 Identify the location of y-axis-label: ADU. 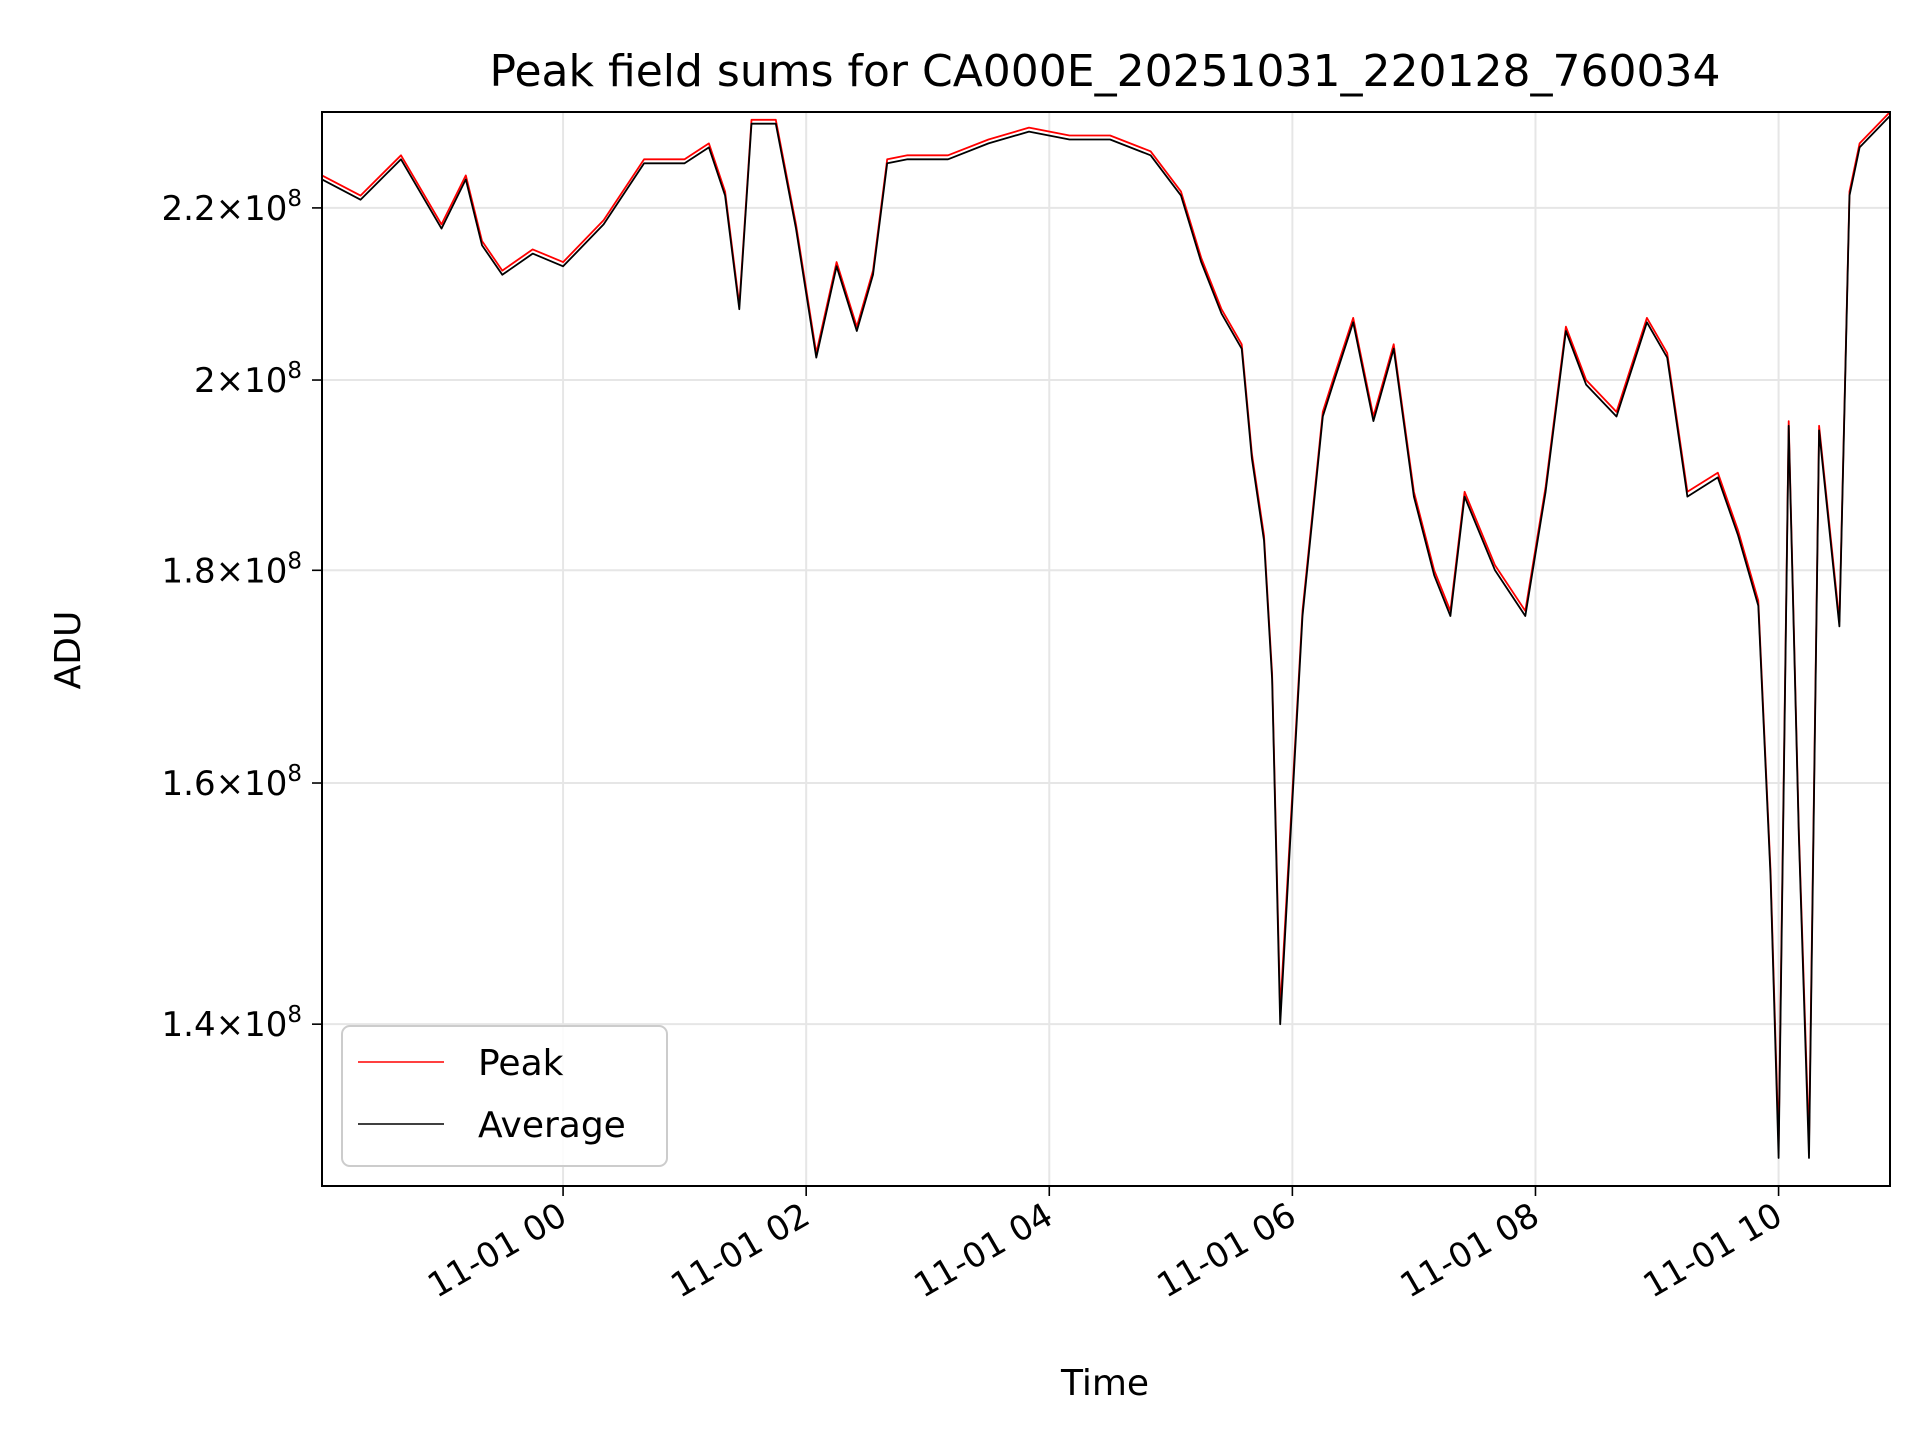
(68, 650).